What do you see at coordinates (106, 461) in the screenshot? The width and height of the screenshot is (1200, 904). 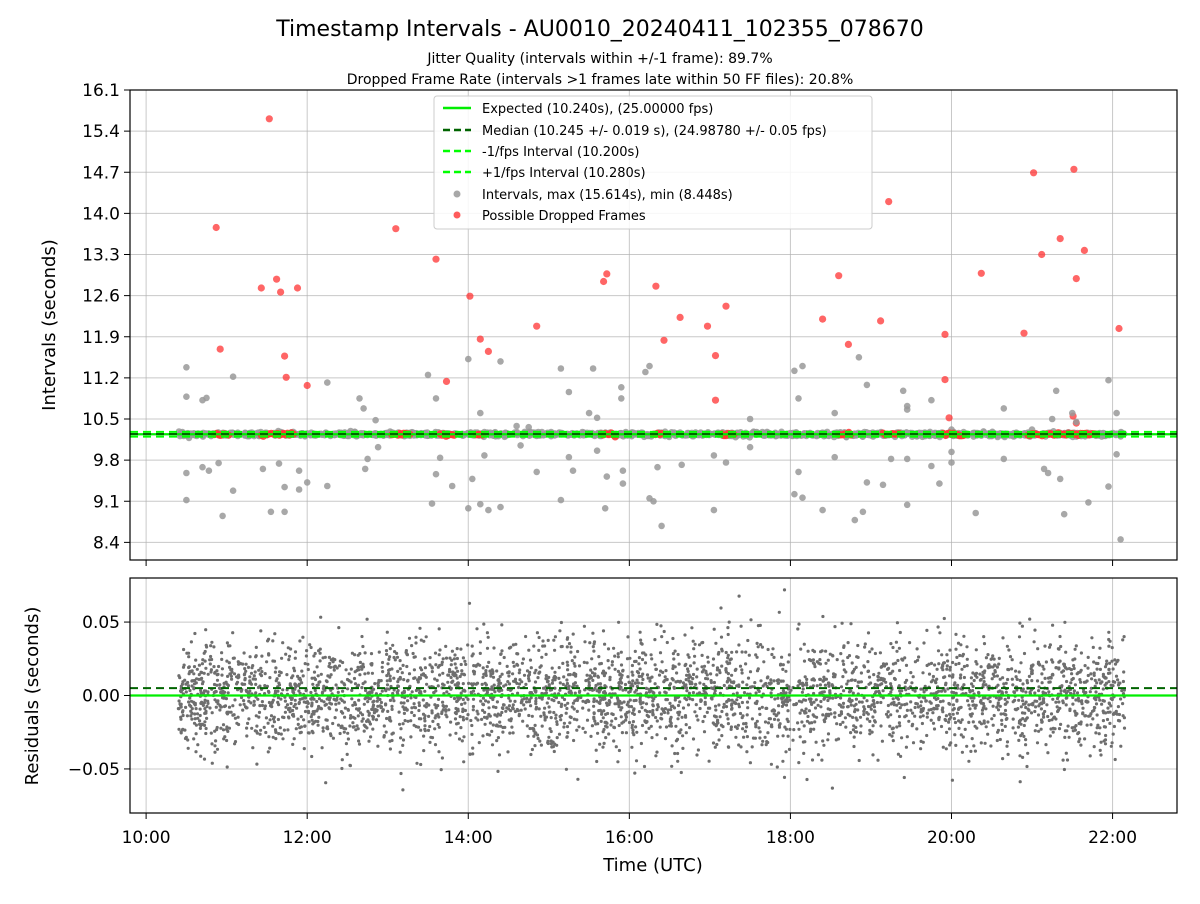 I see `top-y-tick-label: 9.8` at bounding box center [106, 461].